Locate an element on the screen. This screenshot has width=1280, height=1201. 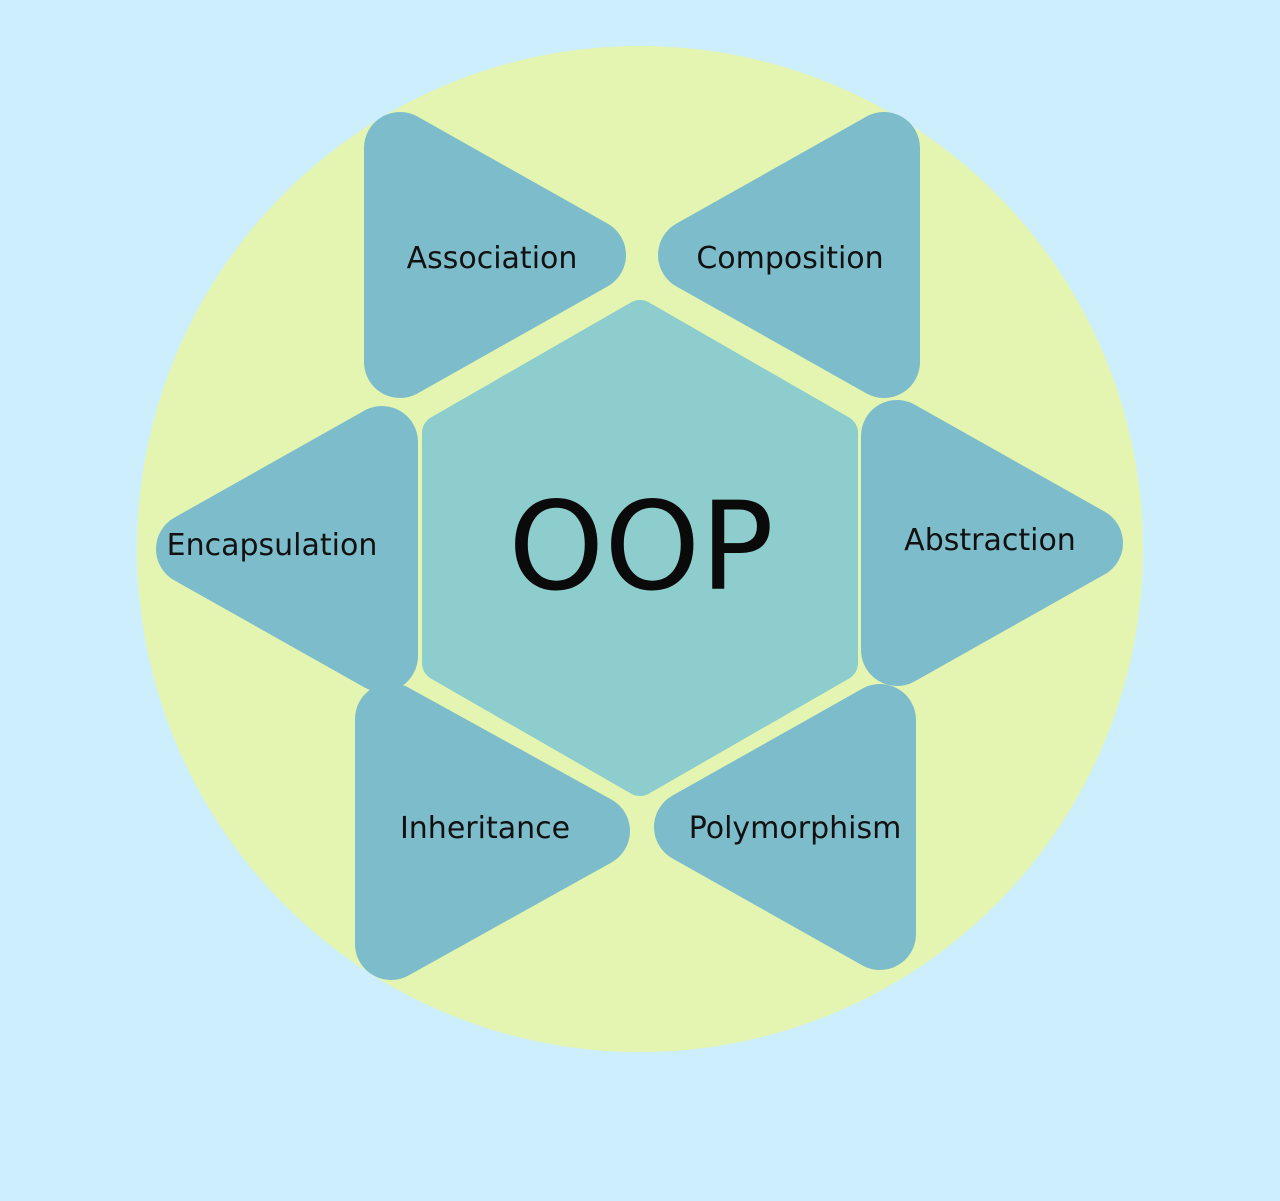
petal-composition: Composition is located at coordinates (789, 255).